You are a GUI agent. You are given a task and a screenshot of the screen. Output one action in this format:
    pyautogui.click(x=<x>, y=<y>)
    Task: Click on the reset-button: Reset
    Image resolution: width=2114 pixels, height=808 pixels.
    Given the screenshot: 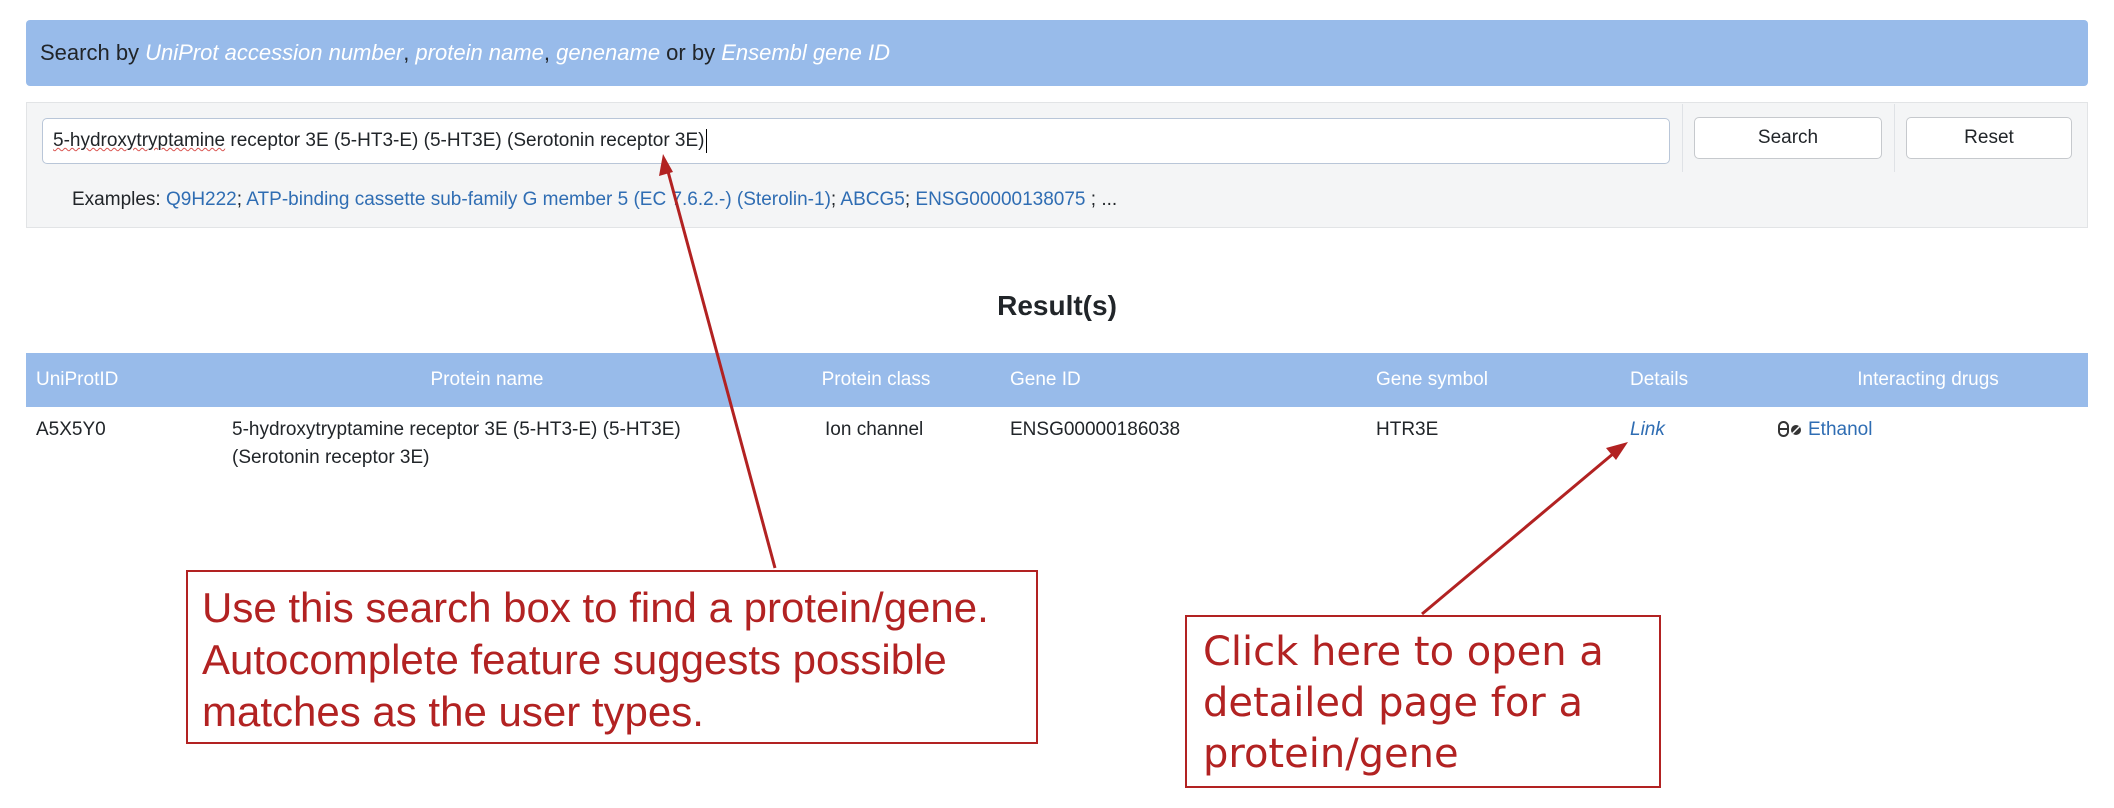 What is the action you would take?
    pyautogui.click(x=1989, y=138)
    